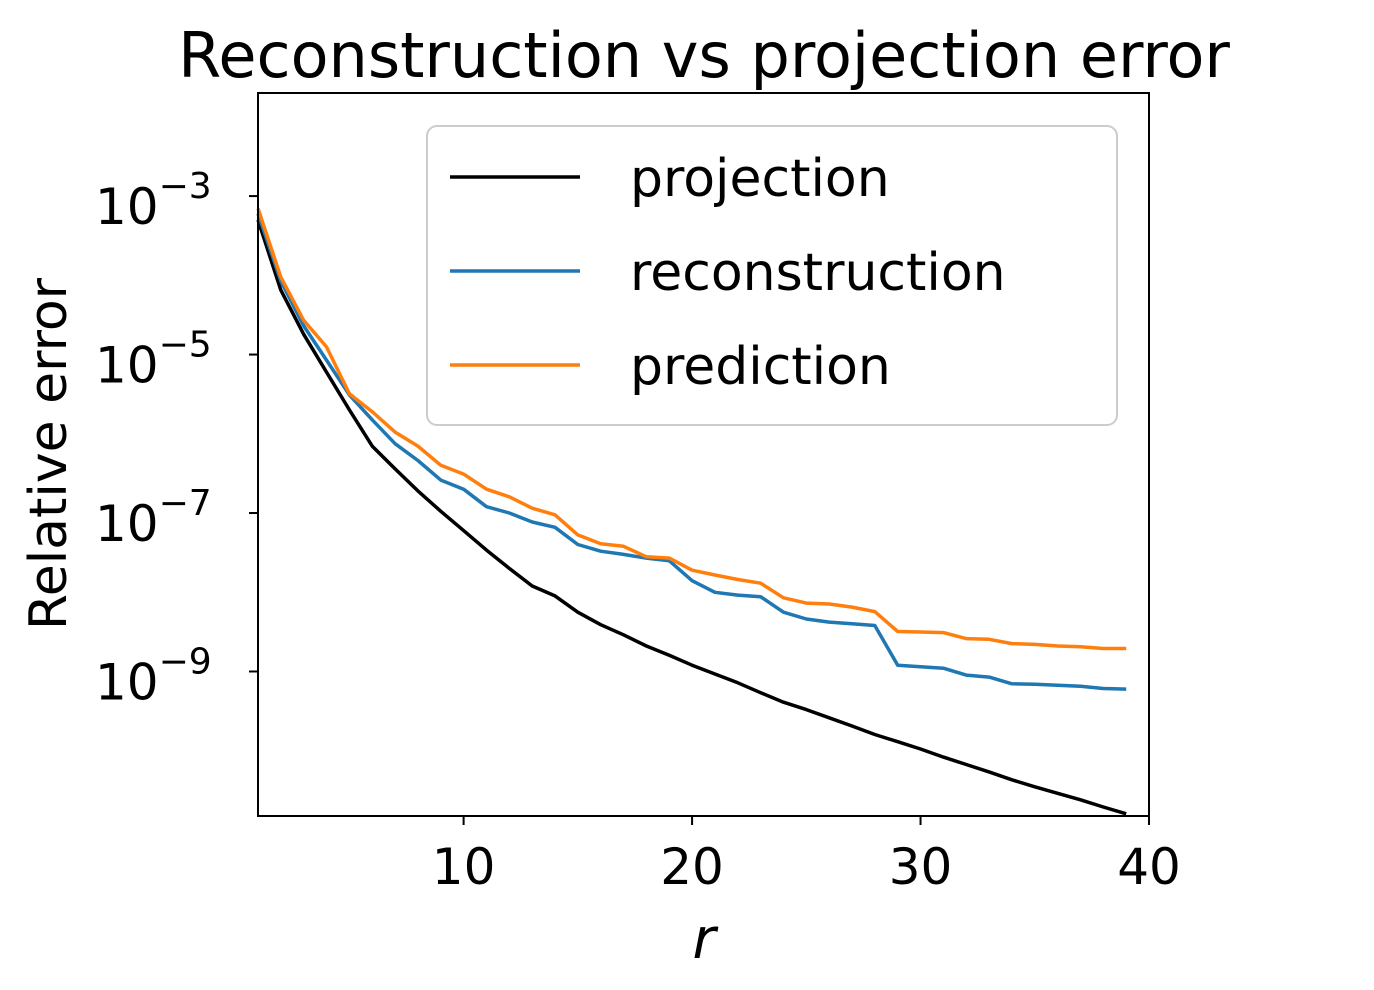 The height and width of the screenshot is (990, 1374). Describe the element at coordinates (1149, 867) in the screenshot. I see `x-tick-label: 40` at that location.